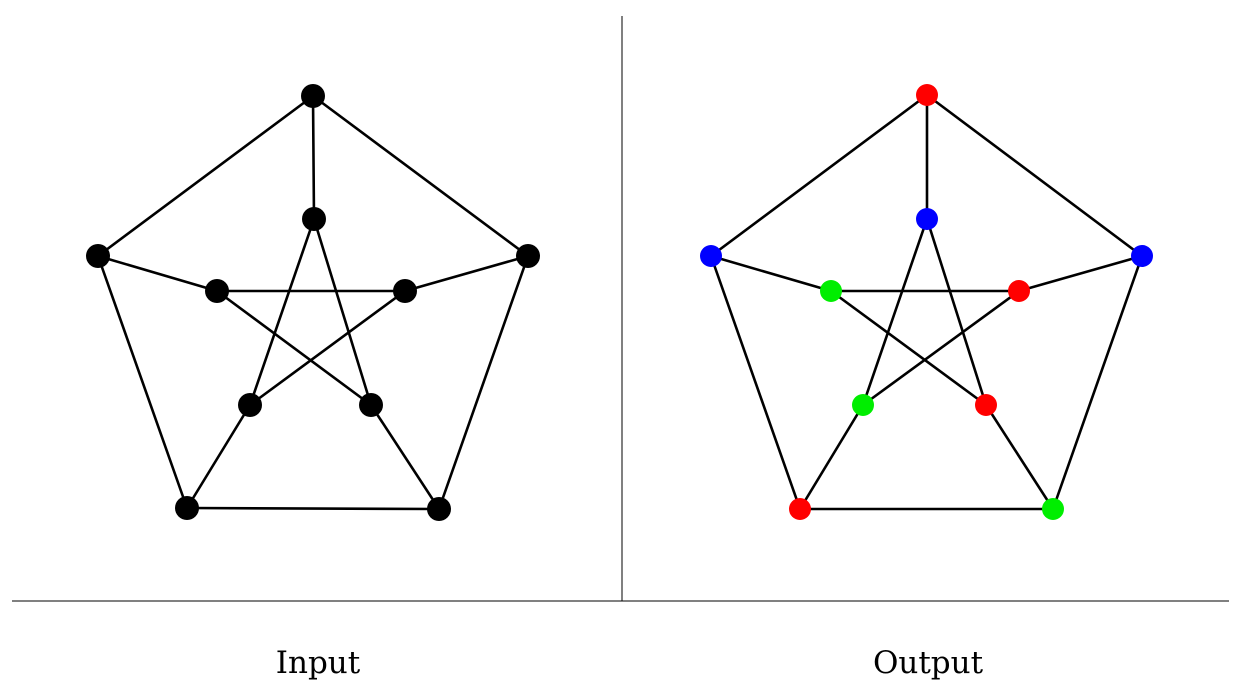 The image size is (1245, 688). What do you see at coordinates (1019, 291) in the screenshot?
I see `output-vertex-inner-right` at bounding box center [1019, 291].